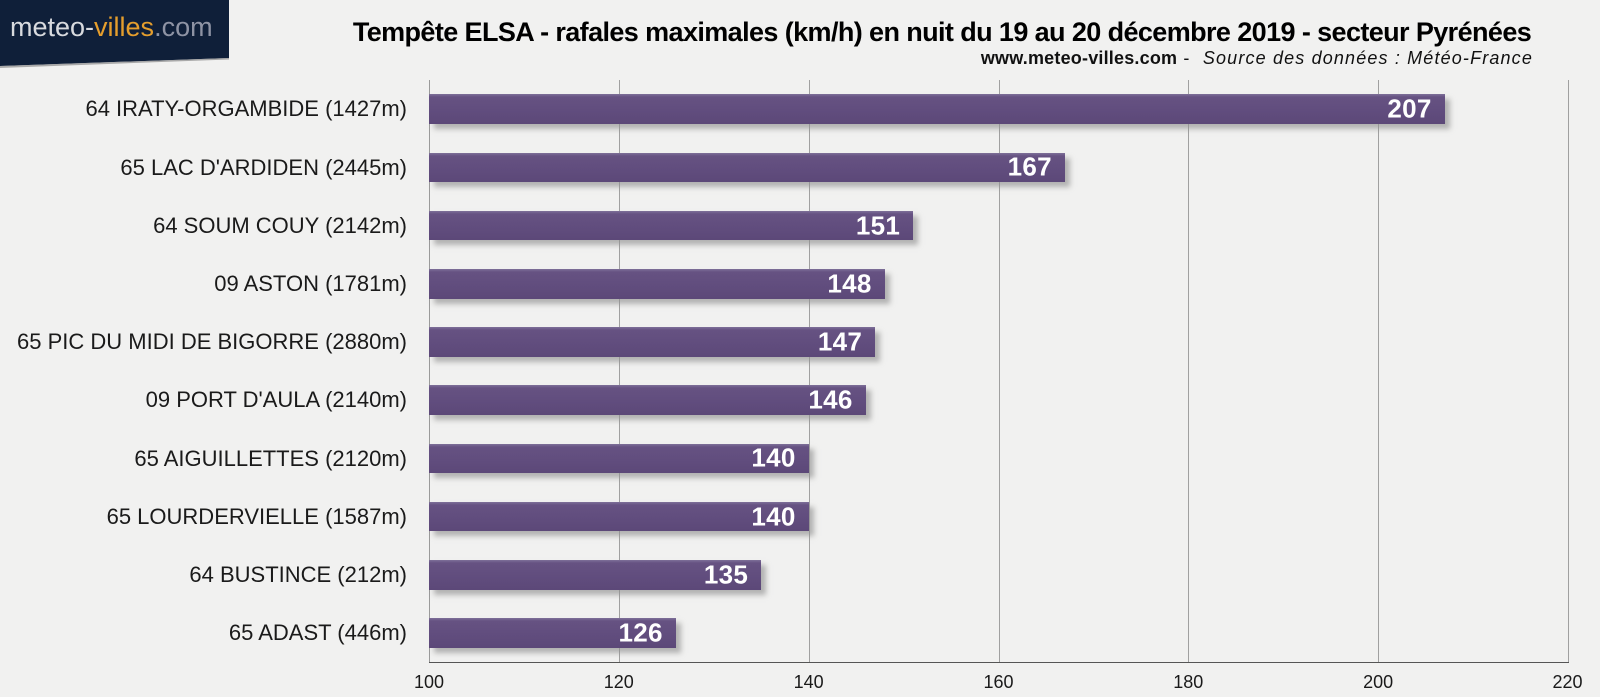  What do you see at coordinates (111, 27) in the screenshot?
I see `svg-text: meteo-villes.com` at bounding box center [111, 27].